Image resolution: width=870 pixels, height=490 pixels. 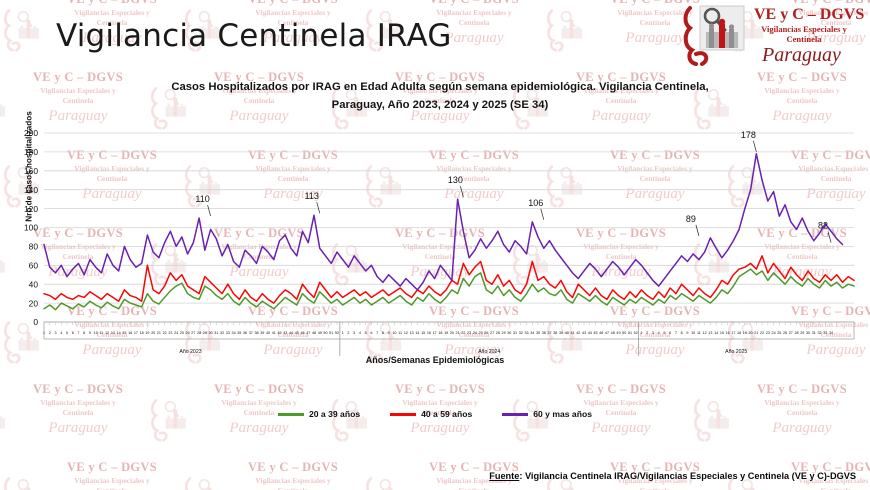 I want to click on x-axis-week-label: 19, so click(x=147, y=333).